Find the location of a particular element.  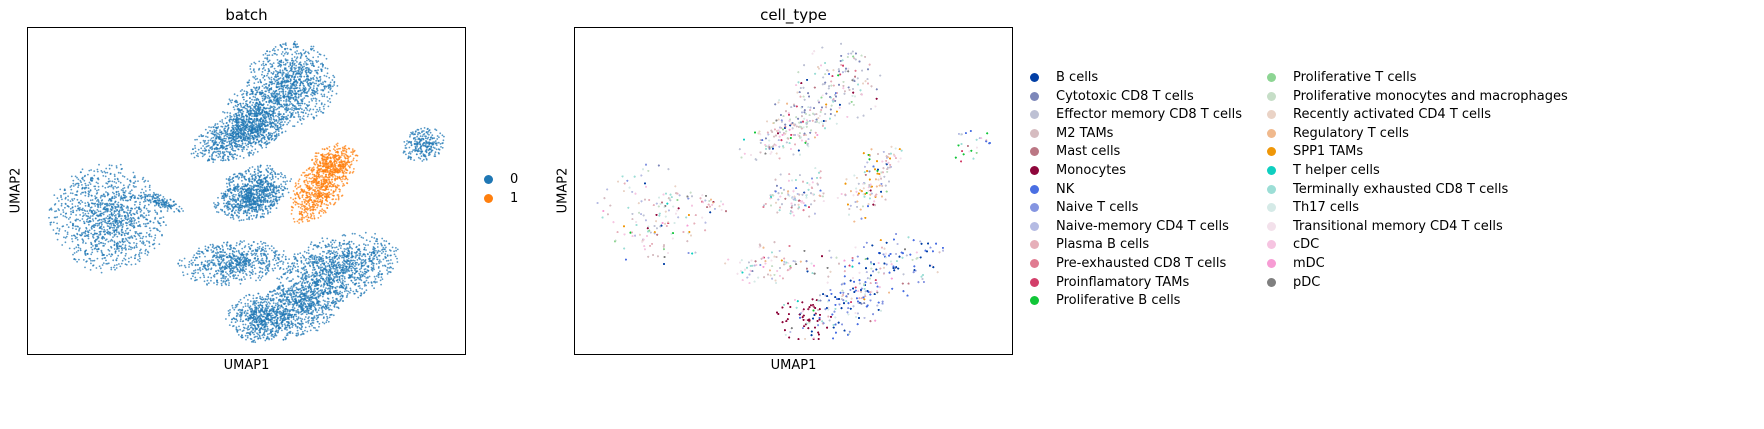

legend-item-nk: NK is located at coordinates (1052, 189).